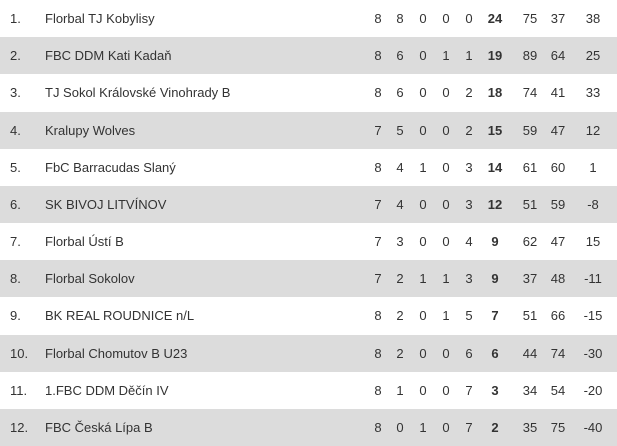  Describe the element at coordinates (99, 427) in the screenshot. I see `team-name: FBC Česká Lípa B` at that location.